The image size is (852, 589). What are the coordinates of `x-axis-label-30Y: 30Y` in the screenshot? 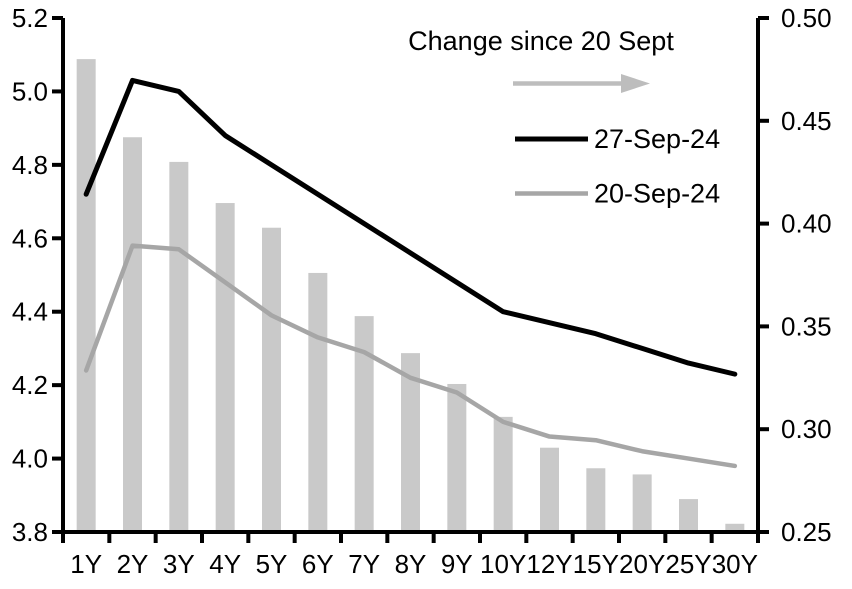 It's located at (735, 564).